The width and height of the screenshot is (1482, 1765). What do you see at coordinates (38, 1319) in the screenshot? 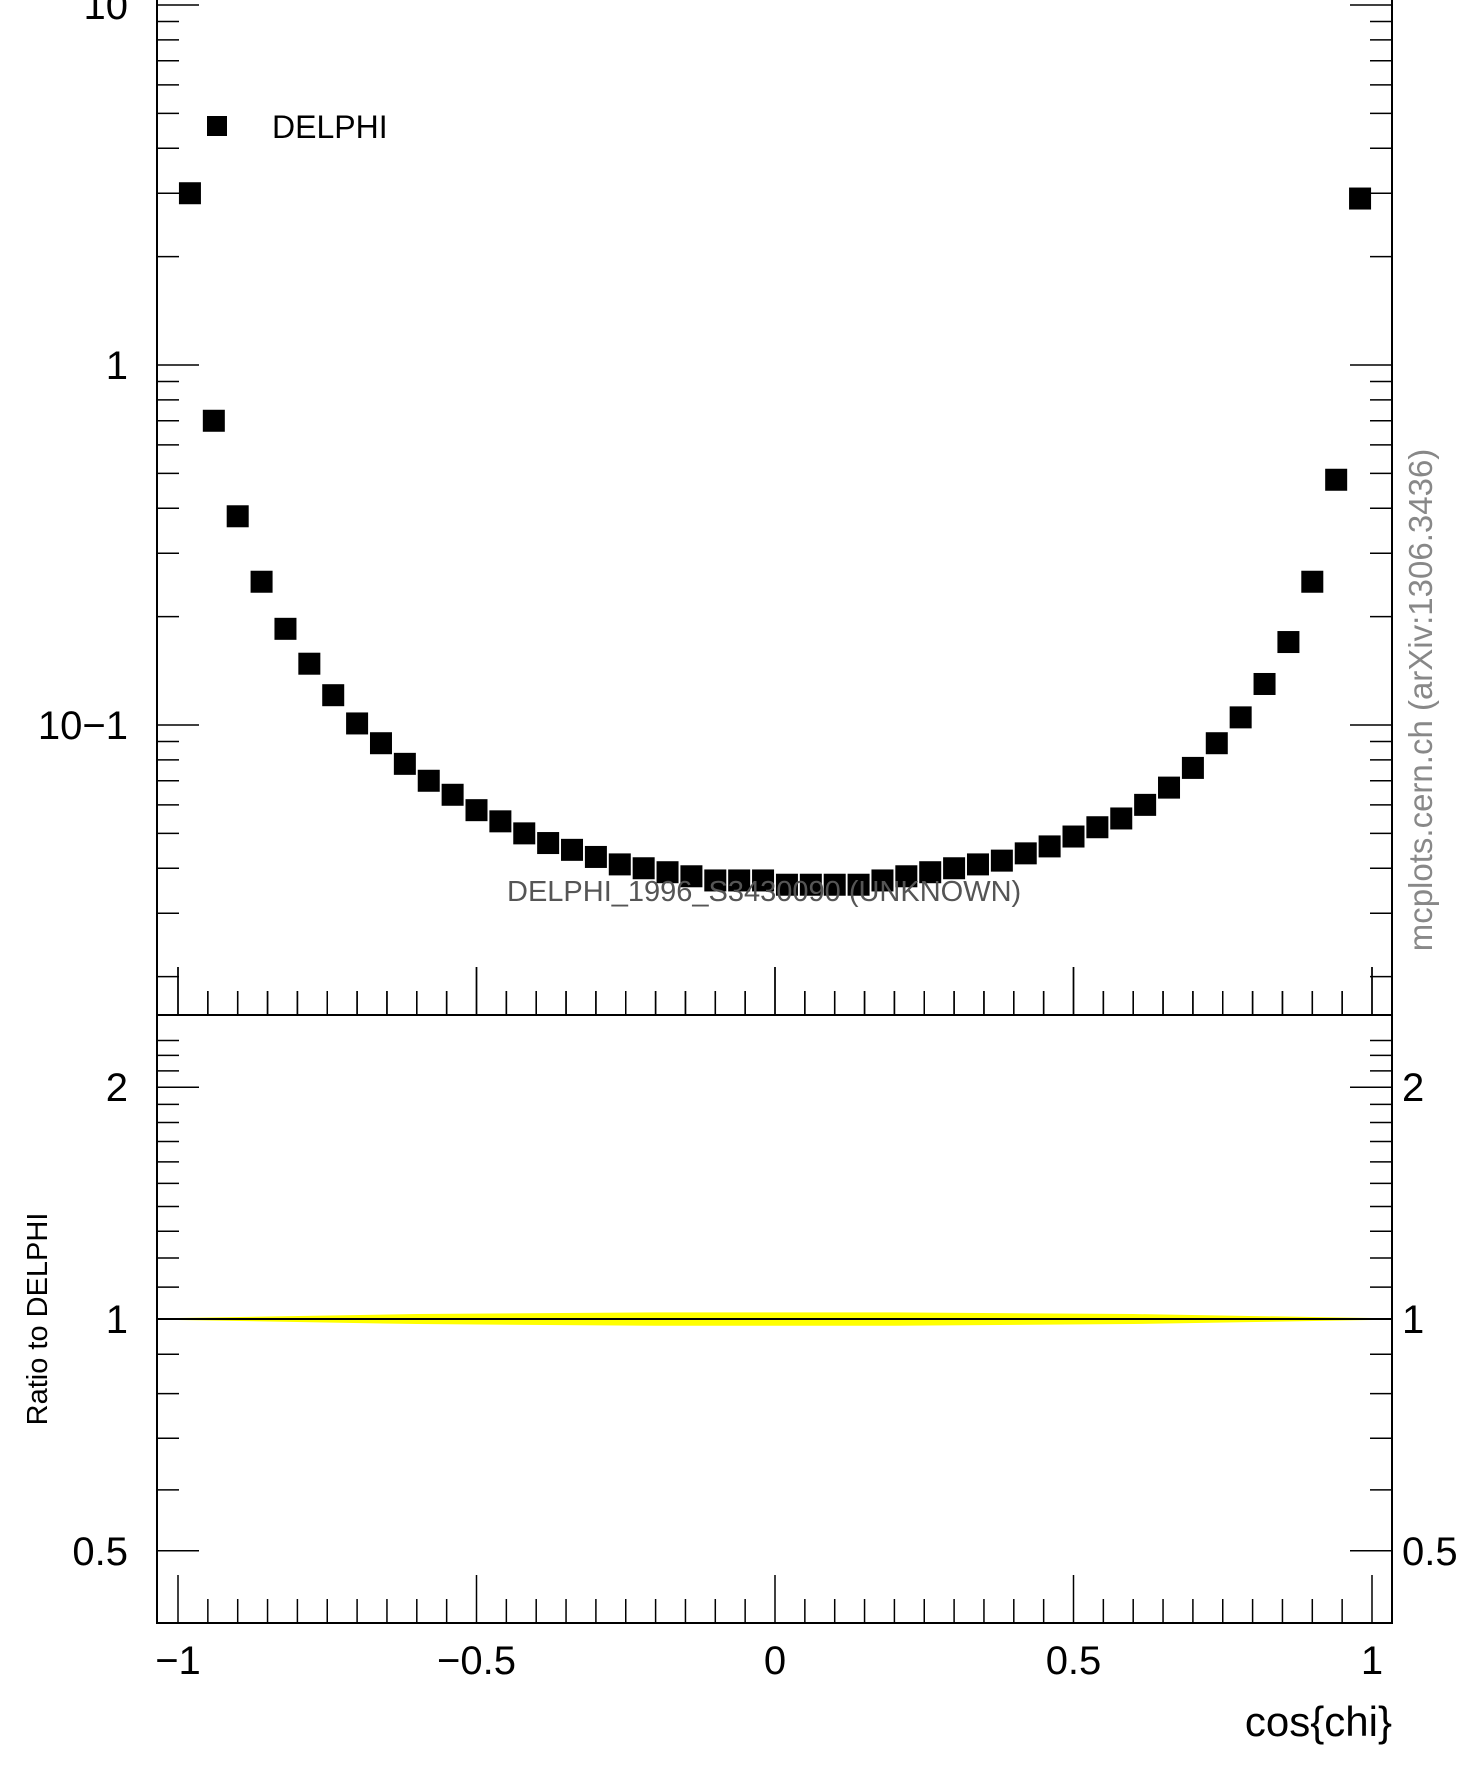
I see `ratio-y-axis-title: Ratio to DELPHI` at bounding box center [38, 1319].